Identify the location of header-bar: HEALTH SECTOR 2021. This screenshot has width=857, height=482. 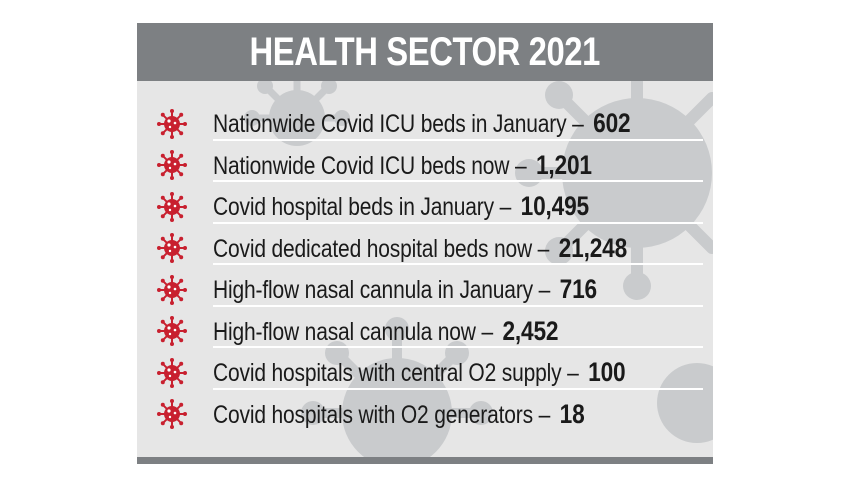
(425, 52).